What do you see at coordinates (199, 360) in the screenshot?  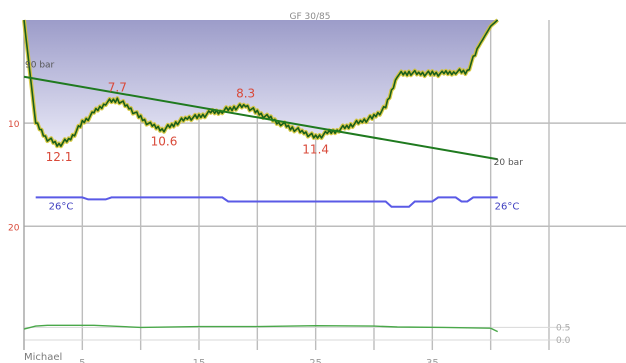 I see `x-tick-label: 15` at bounding box center [199, 360].